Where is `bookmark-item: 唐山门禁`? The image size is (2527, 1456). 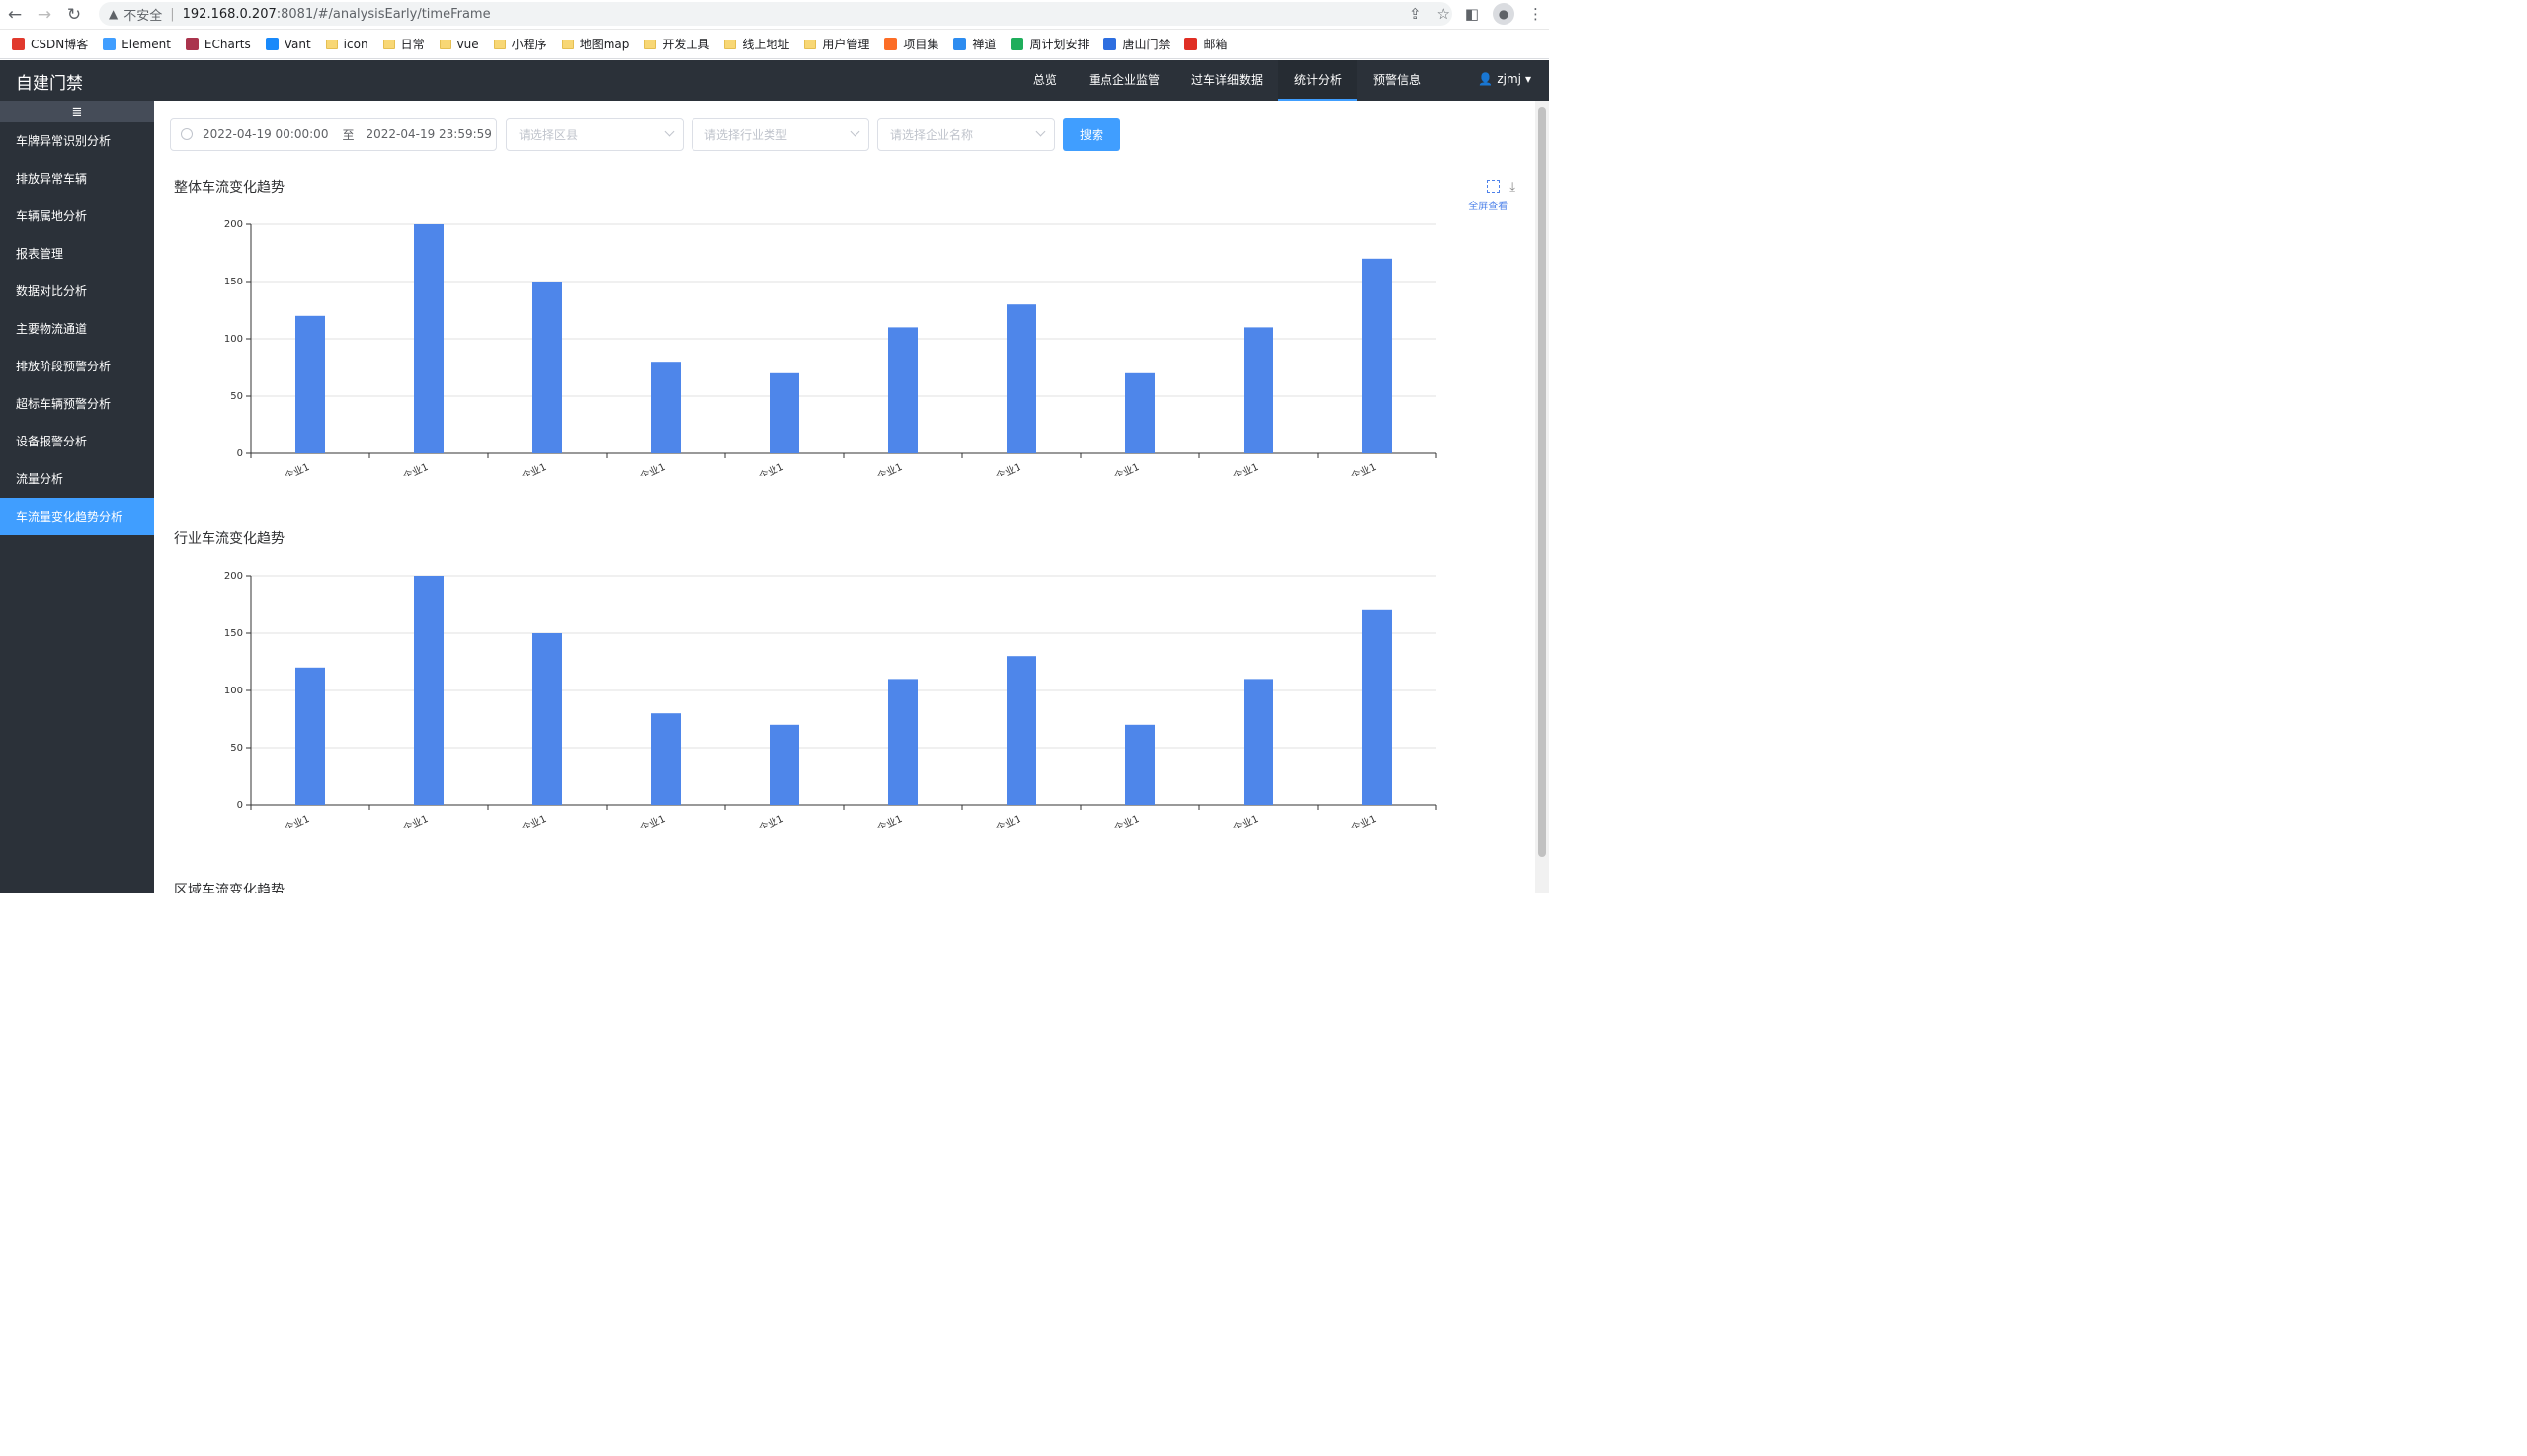
bookmark-item: 唐山门禁 is located at coordinates (1136, 44).